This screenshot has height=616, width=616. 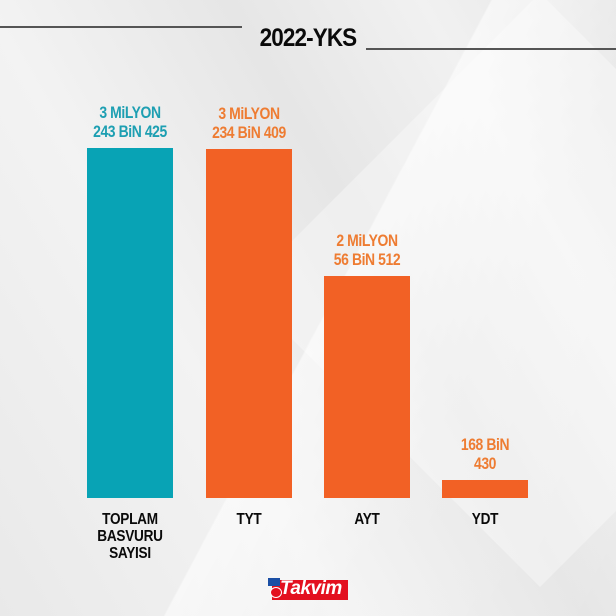 I want to click on value-label: 2 MiLYON 56 BiN 512, so click(x=367, y=250).